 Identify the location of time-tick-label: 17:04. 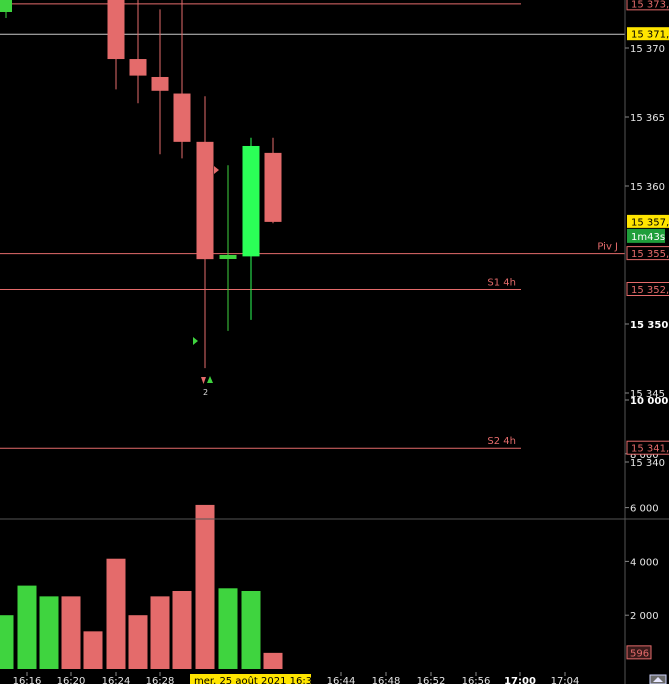
(565, 680).